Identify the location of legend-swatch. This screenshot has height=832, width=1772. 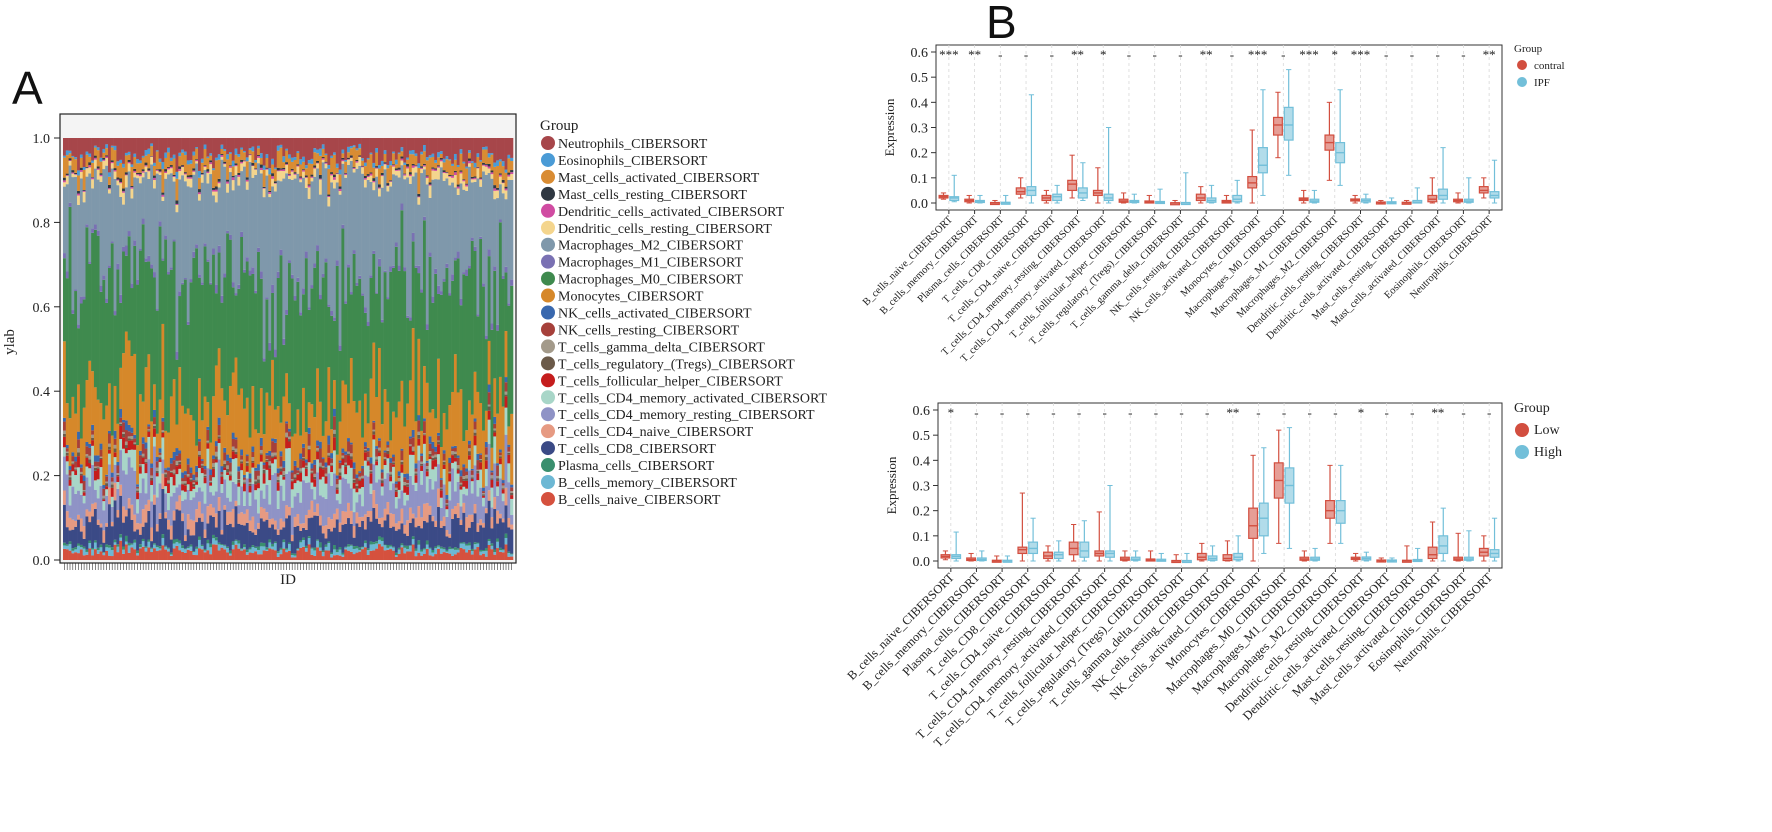
(1522, 430).